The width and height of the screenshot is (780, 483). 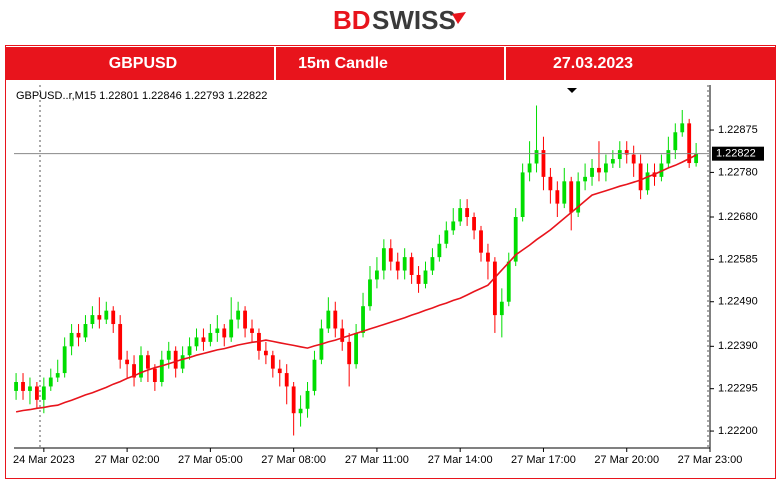 I want to click on last-price-label: 1.22822, so click(x=736, y=154).